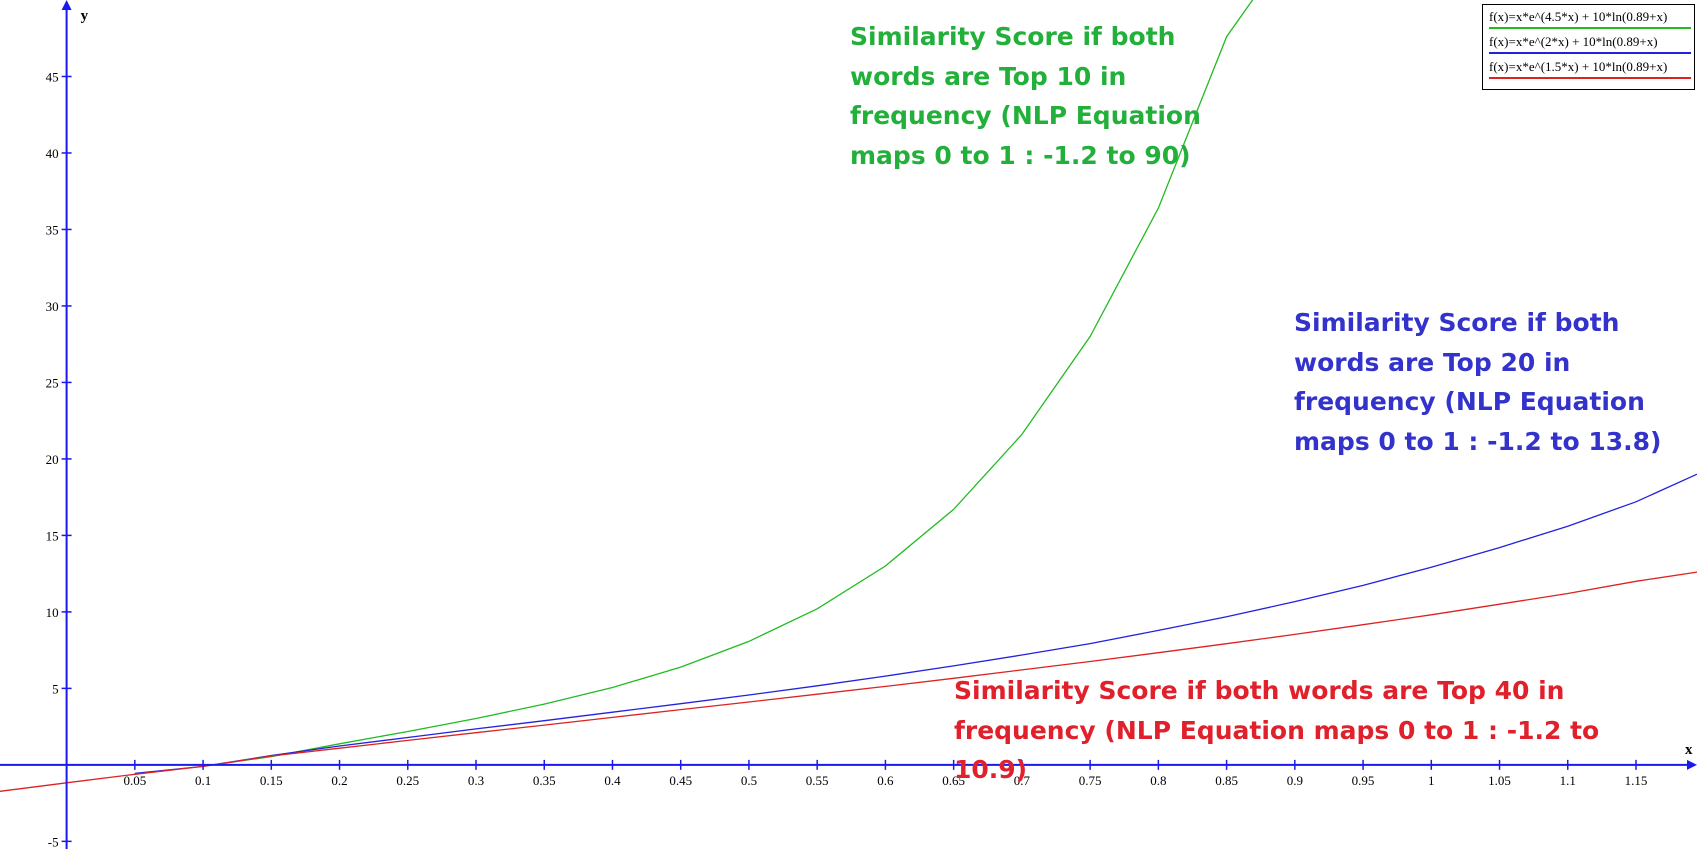 Image resolution: width=1697 pixels, height=849 pixels. Describe the element at coordinates (1478, 441) in the screenshot. I see `annotation-line: maps 0 to 1 : -1.2 to 13.8)` at that location.